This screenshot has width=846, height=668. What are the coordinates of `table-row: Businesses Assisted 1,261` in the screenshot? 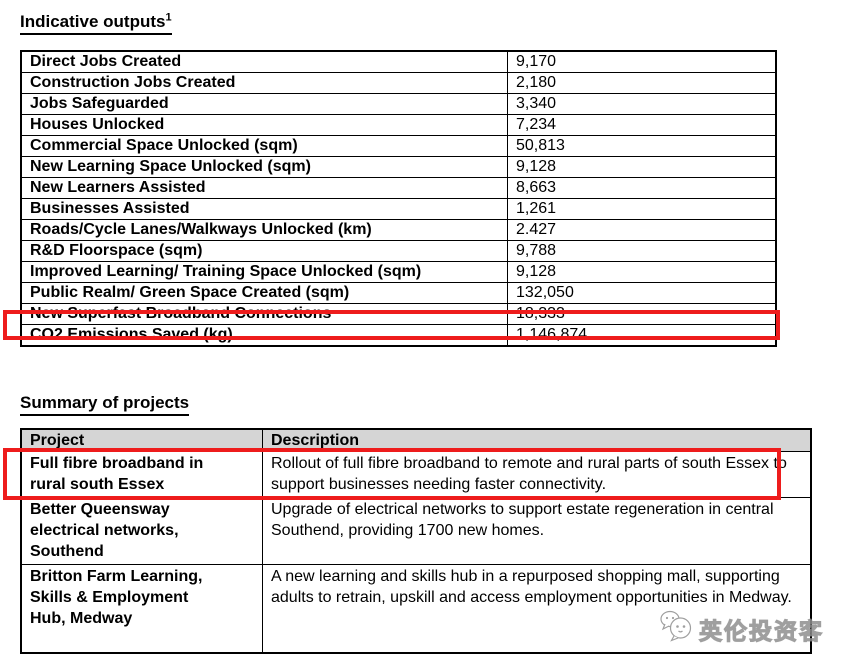 It's located at (398, 209).